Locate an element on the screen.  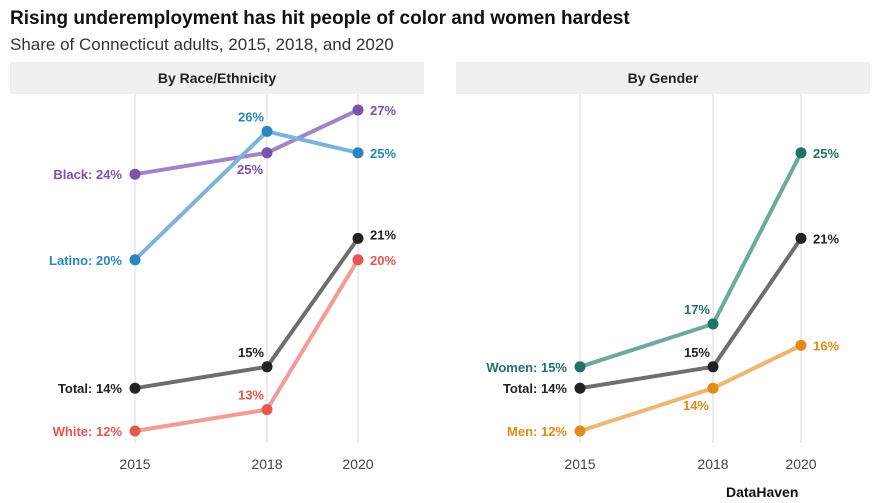
data-label-latino-2018: 26% is located at coordinates (251, 116).